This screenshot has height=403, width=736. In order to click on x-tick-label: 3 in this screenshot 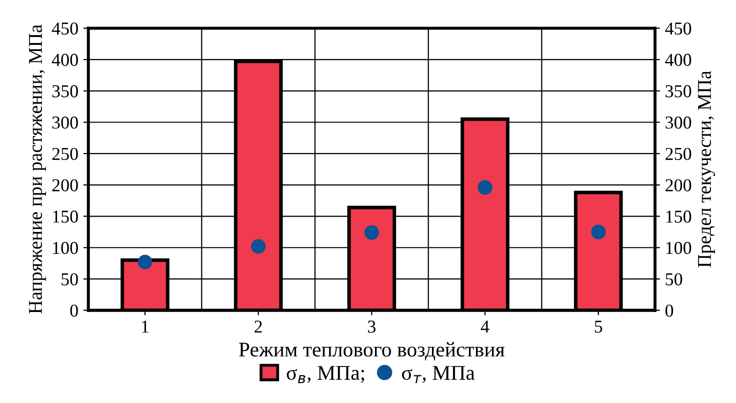, I will do `click(372, 326)`.